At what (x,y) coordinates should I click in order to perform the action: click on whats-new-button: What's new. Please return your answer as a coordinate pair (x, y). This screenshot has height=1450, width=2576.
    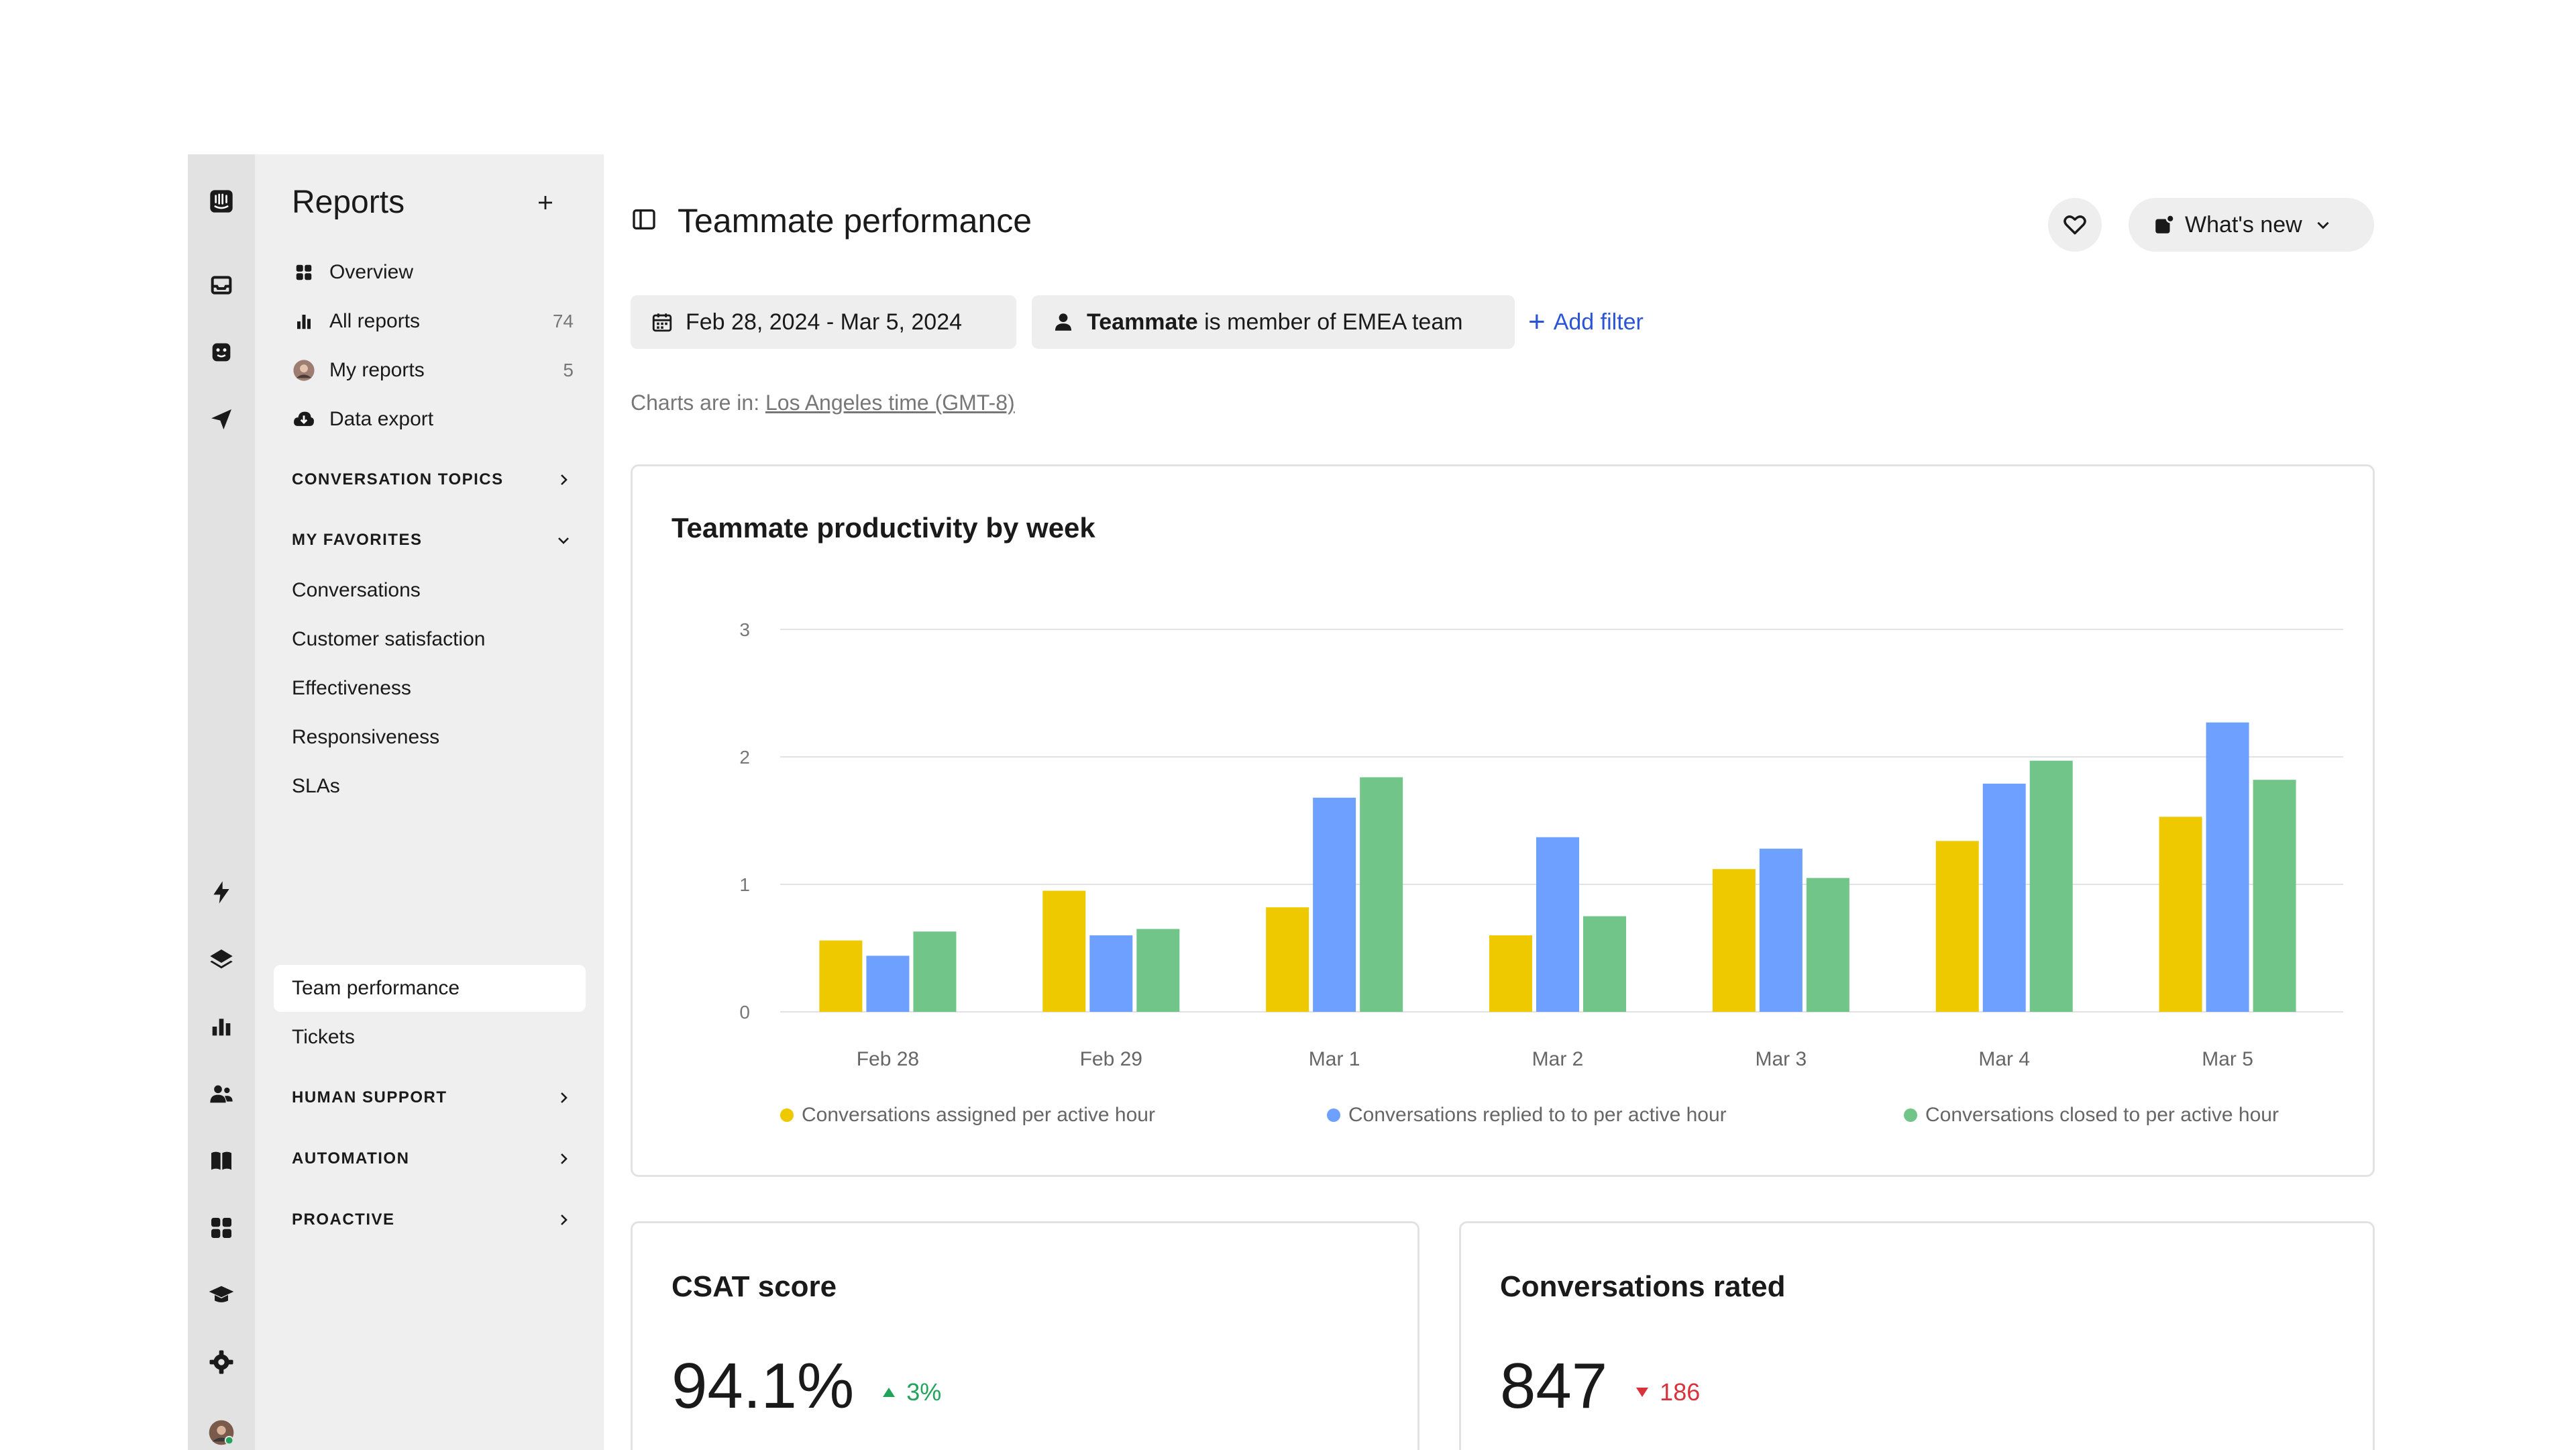
    Looking at the image, I should click on (2251, 225).